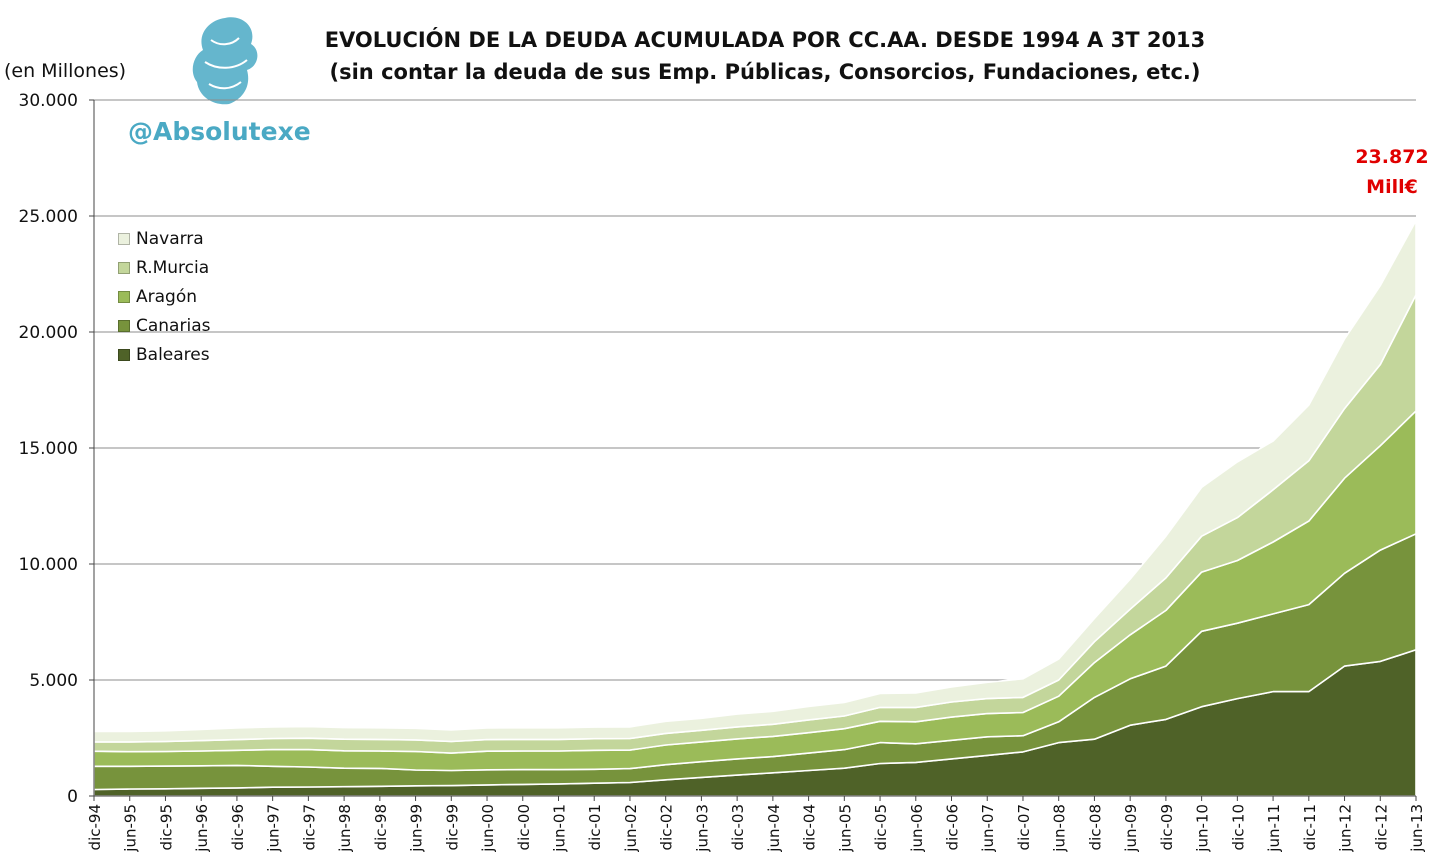  What do you see at coordinates (274, 828) in the screenshot?
I see `x-tick-label: jun-97` at bounding box center [274, 828].